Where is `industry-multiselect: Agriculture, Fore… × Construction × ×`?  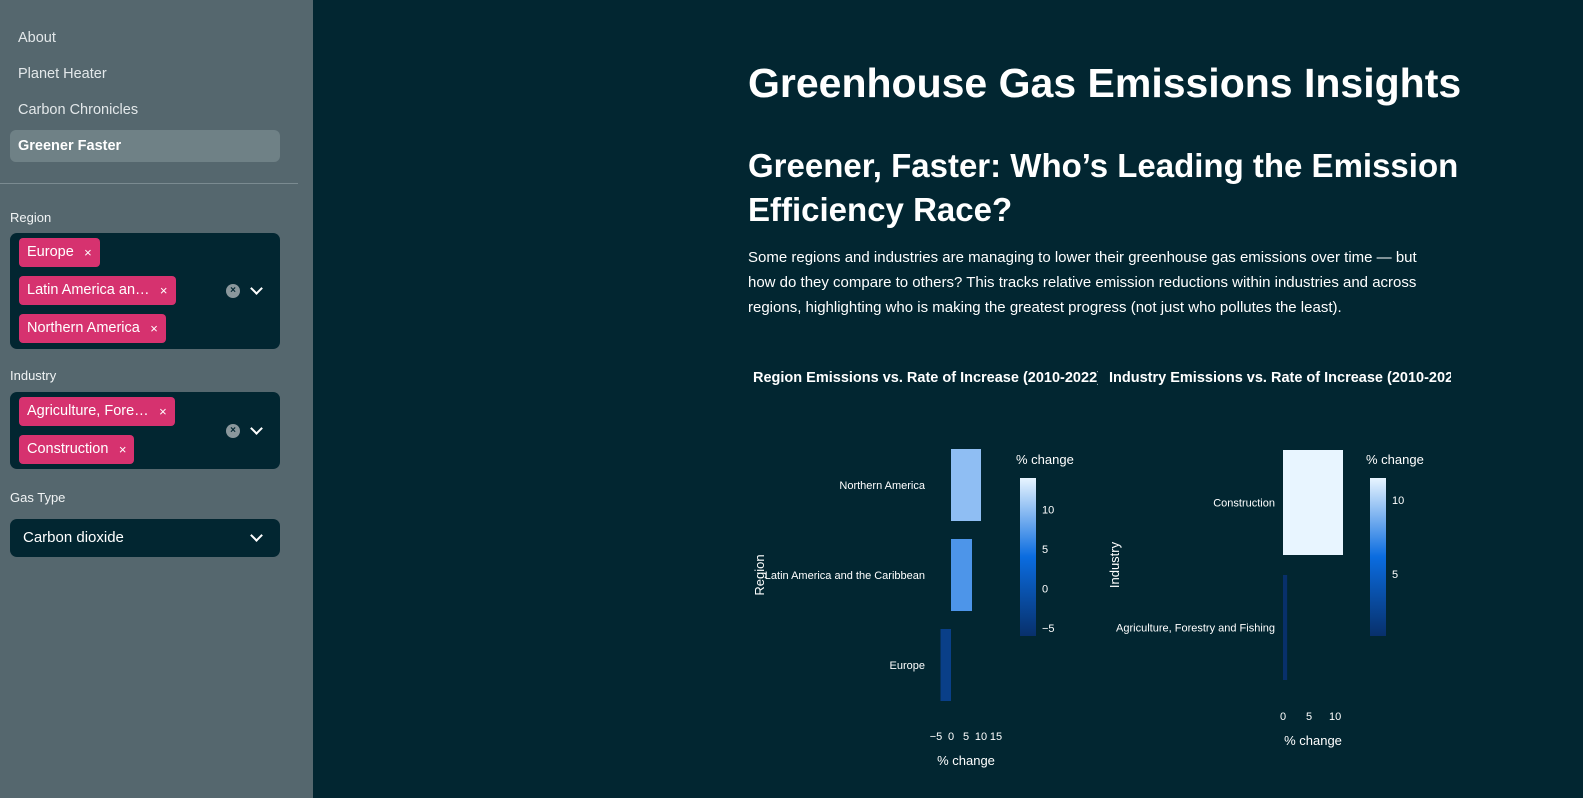 industry-multiselect: Agriculture, Fore… × Construction × × is located at coordinates (145, 430).